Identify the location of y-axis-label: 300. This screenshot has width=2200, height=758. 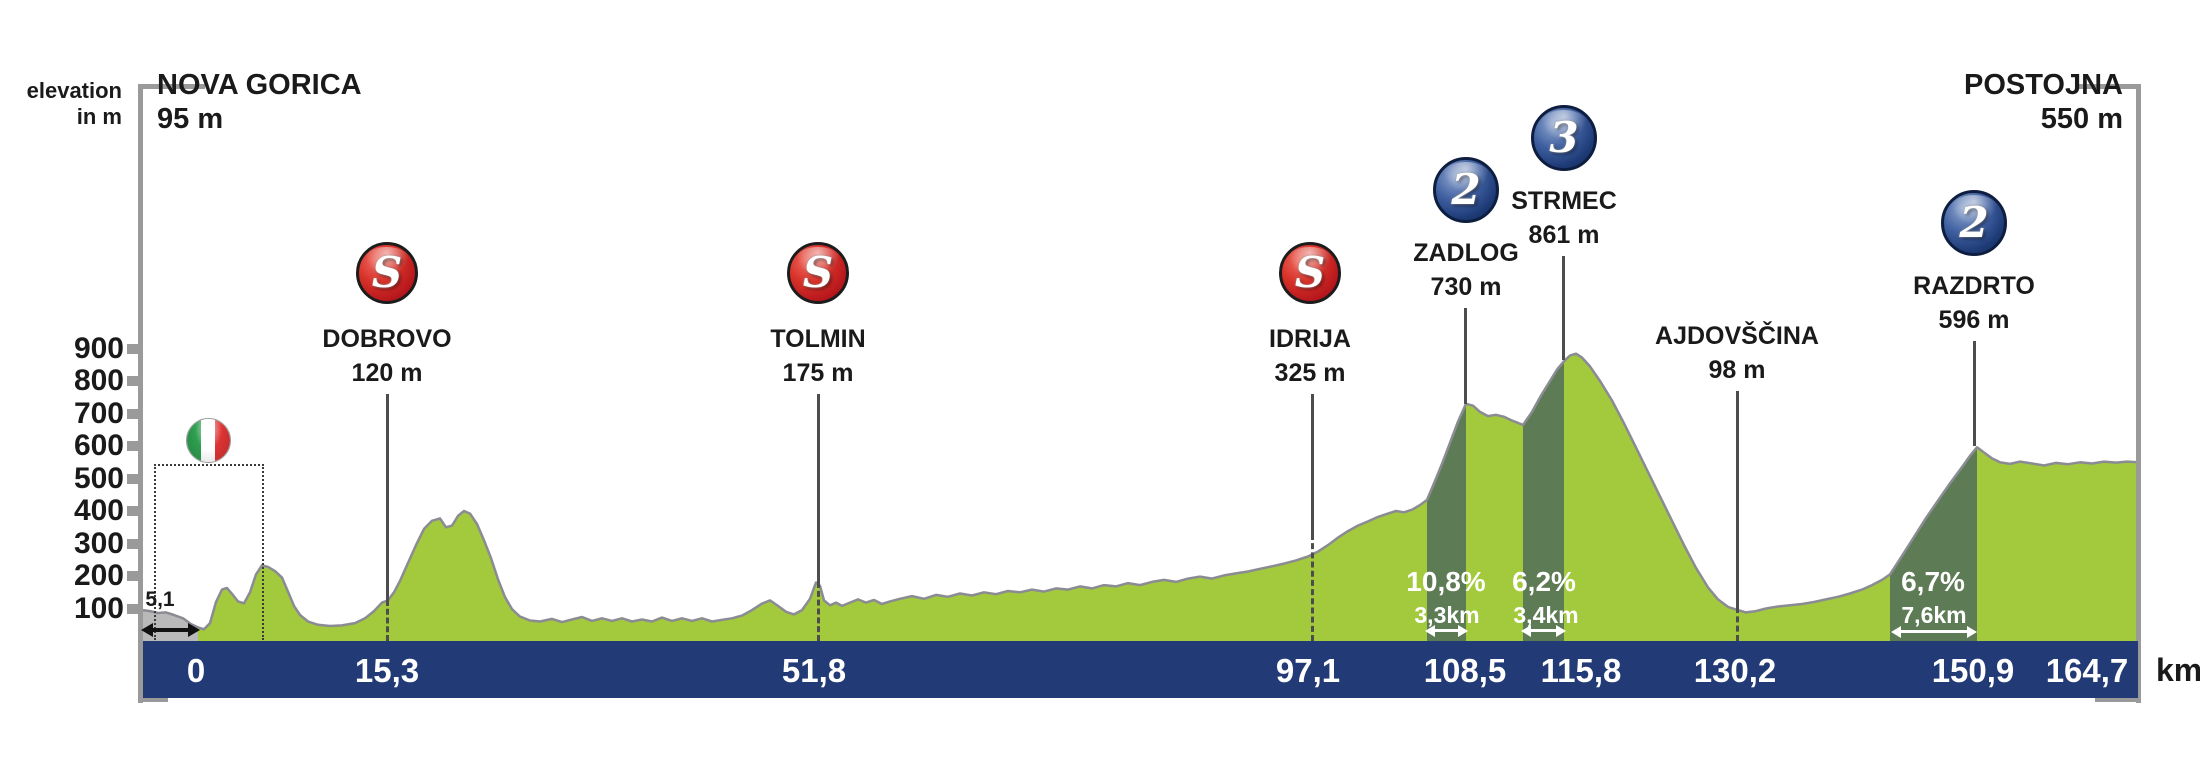
(98, 543).